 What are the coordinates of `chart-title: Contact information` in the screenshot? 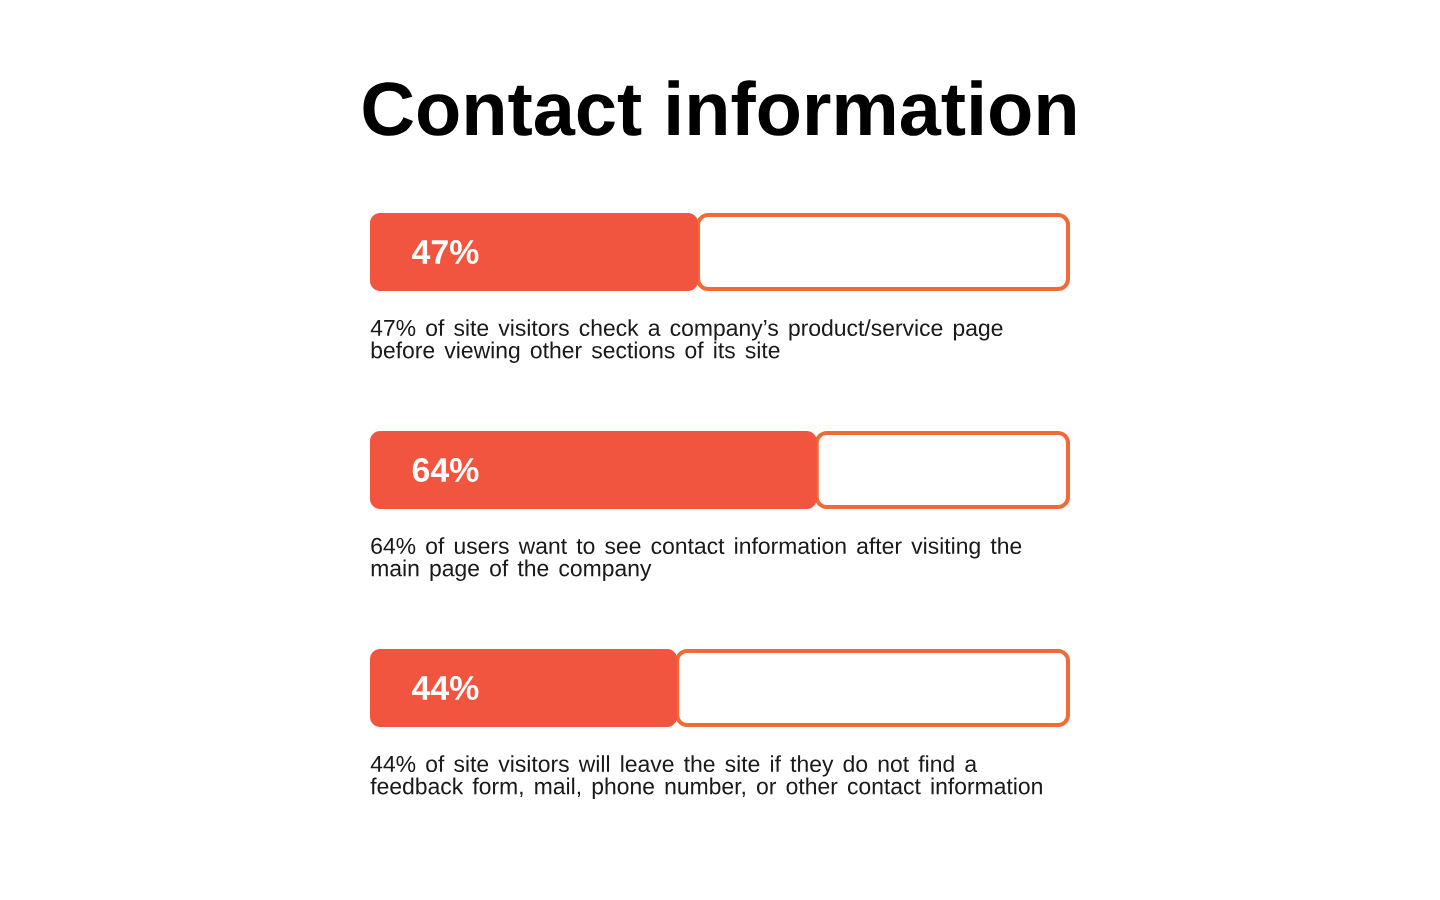 It's located at (719, 108).